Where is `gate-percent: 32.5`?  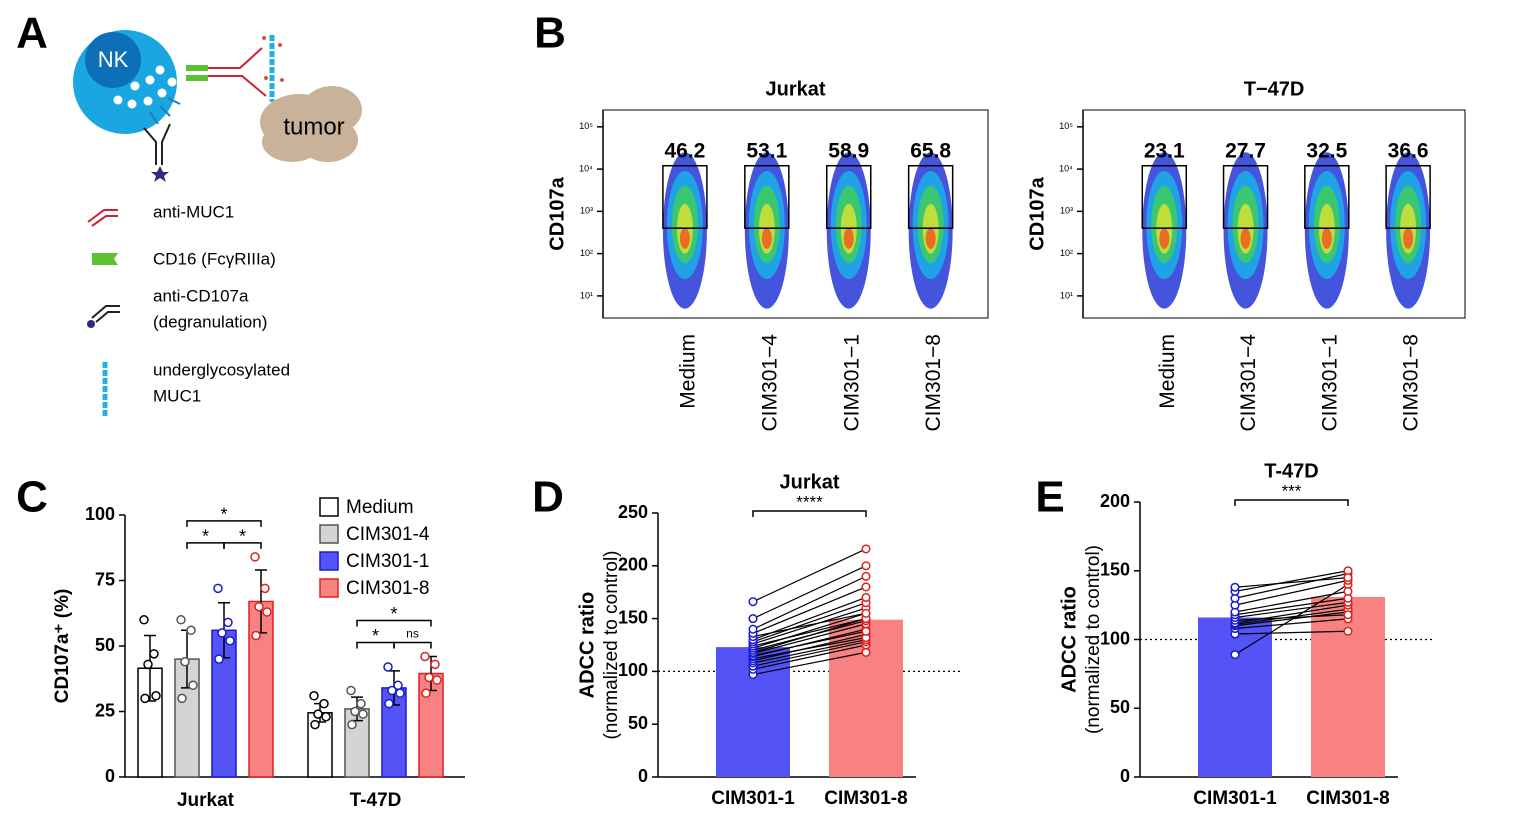
gate-percent: 32.5 is located at coordinates (1326, 150).